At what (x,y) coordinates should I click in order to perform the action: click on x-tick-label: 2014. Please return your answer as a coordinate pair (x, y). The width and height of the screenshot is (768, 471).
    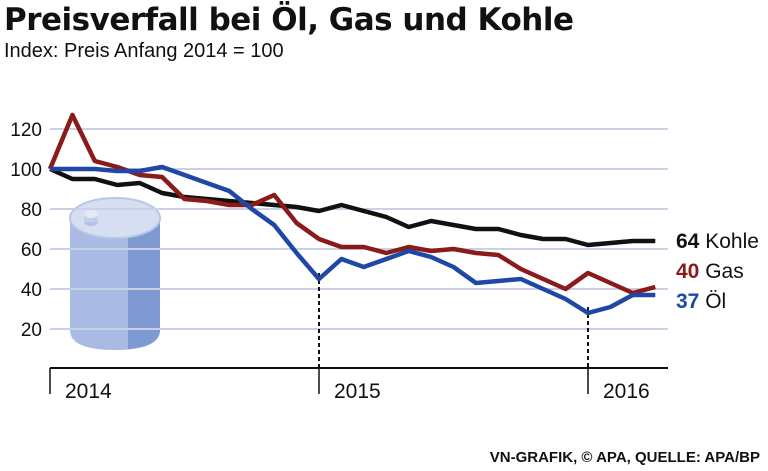
    Looking at the image, I should click on (88, 391).